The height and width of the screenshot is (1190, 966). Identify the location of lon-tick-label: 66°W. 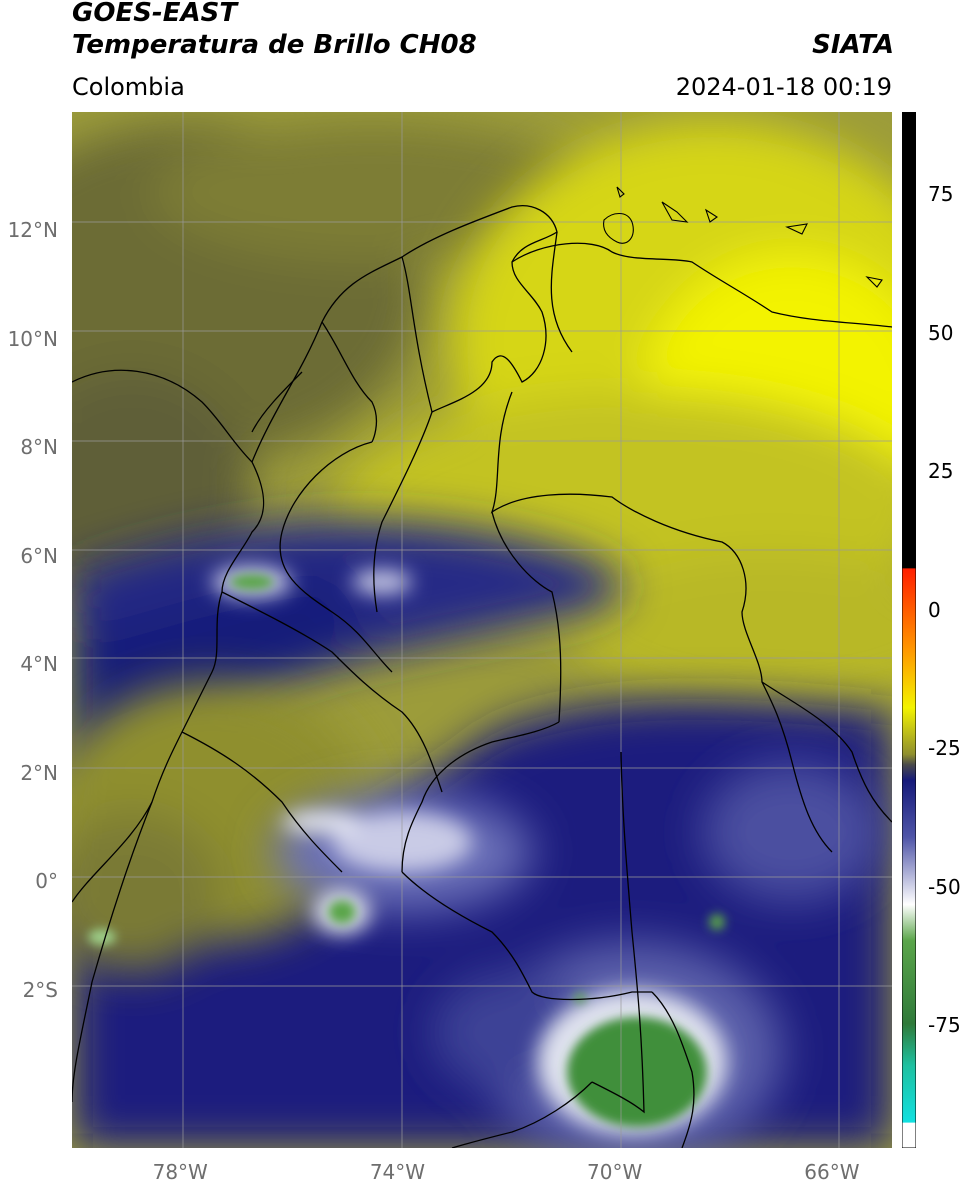
(832, 1172).